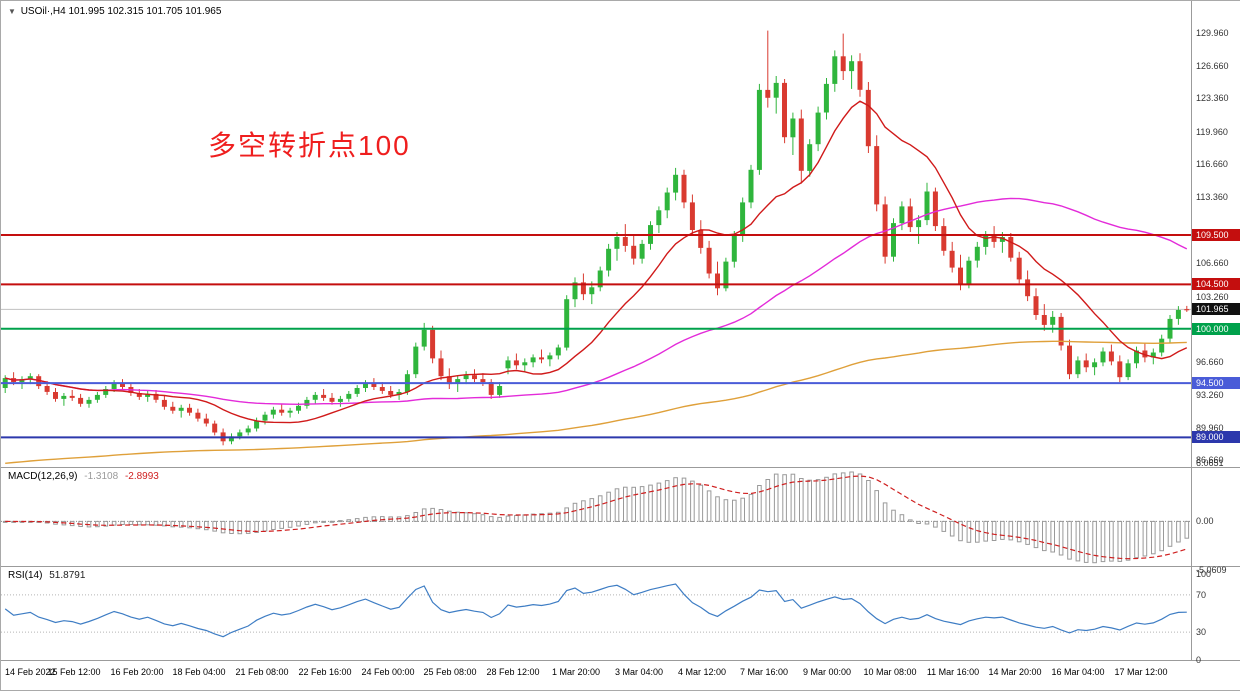 Image resolution: width=1240 pixels, height=691 pixels. I want to click on rsi-axis-tick: 30, so click(1201, 632).